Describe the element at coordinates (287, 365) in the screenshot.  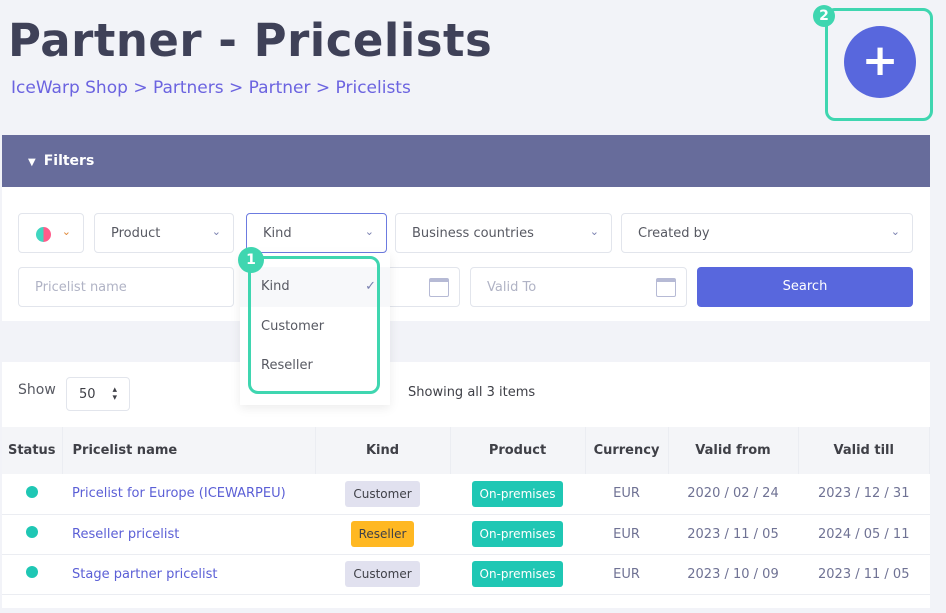
I see `kind-option-reseller: Reseller` at that location.